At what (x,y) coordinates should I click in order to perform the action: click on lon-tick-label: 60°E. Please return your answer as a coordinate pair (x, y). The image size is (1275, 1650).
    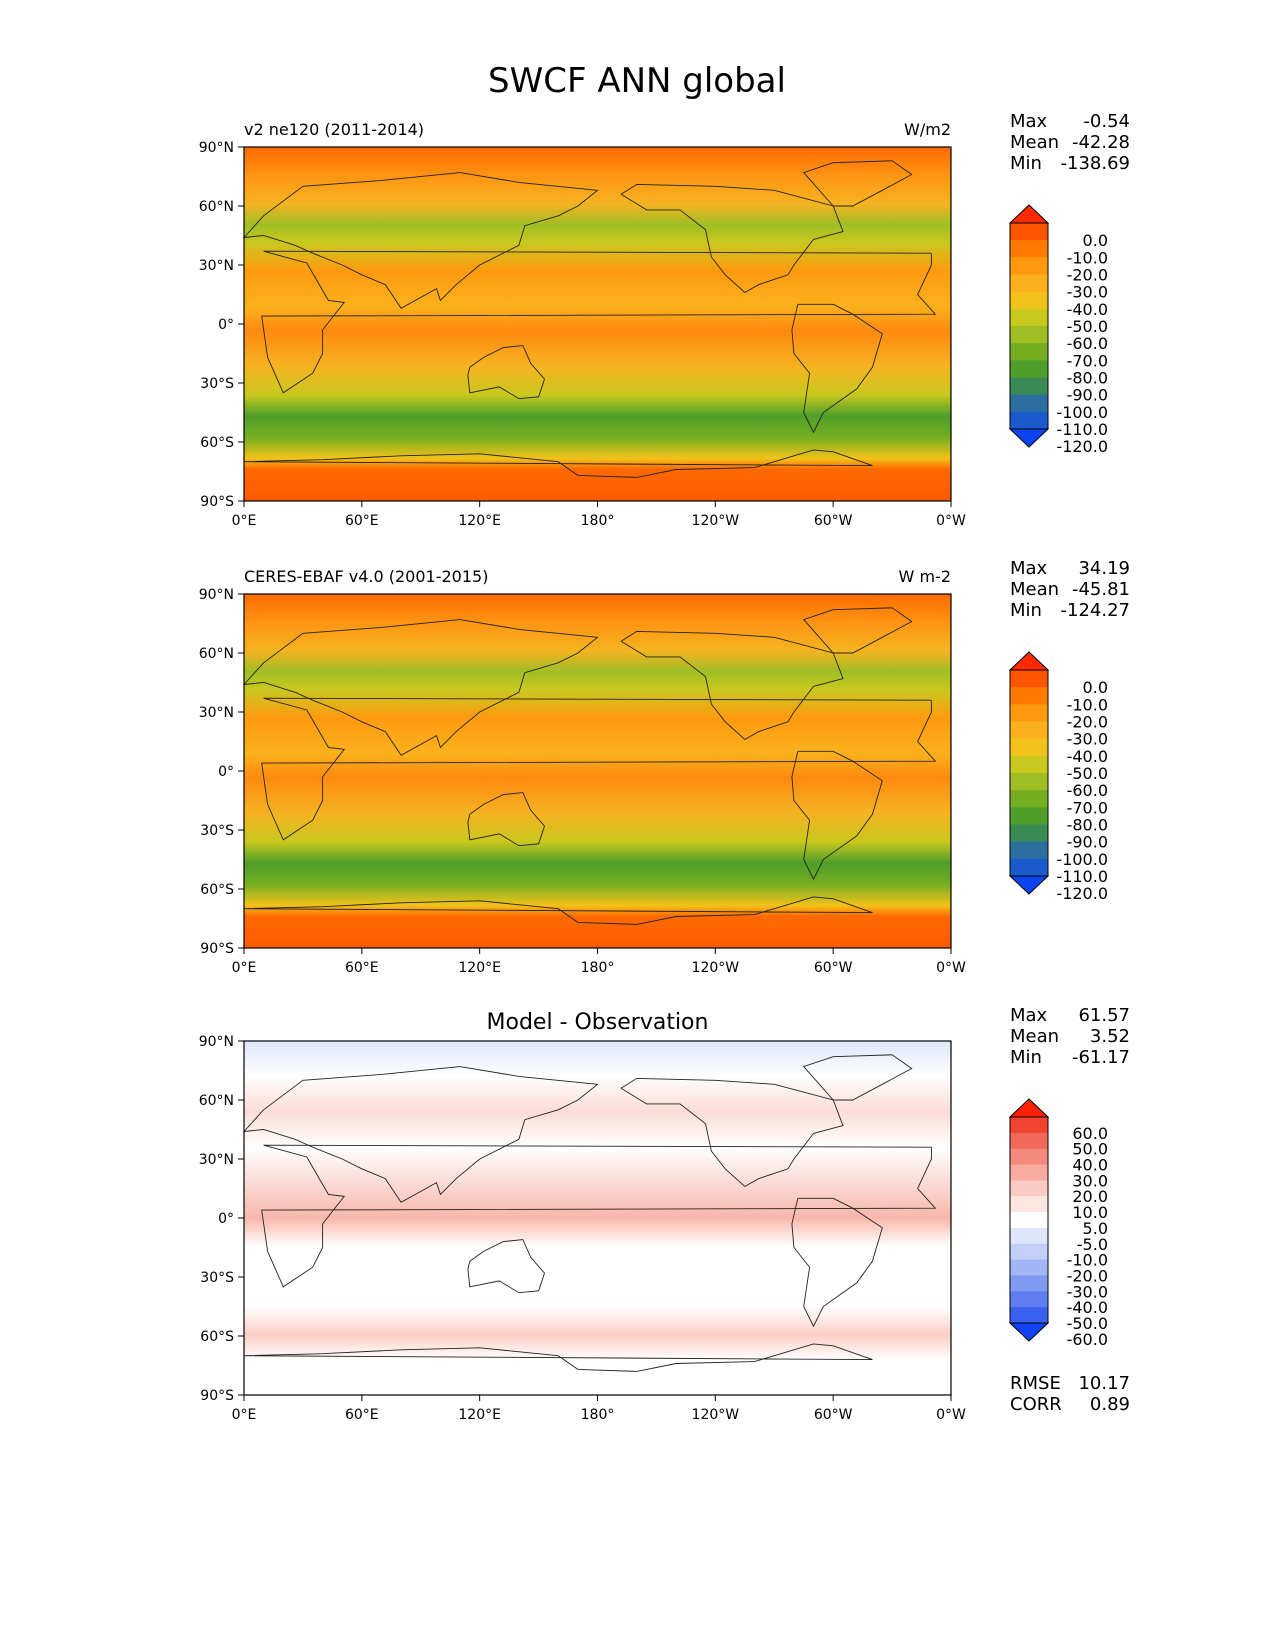
    Looking at the image, I should click on (362, 1415).